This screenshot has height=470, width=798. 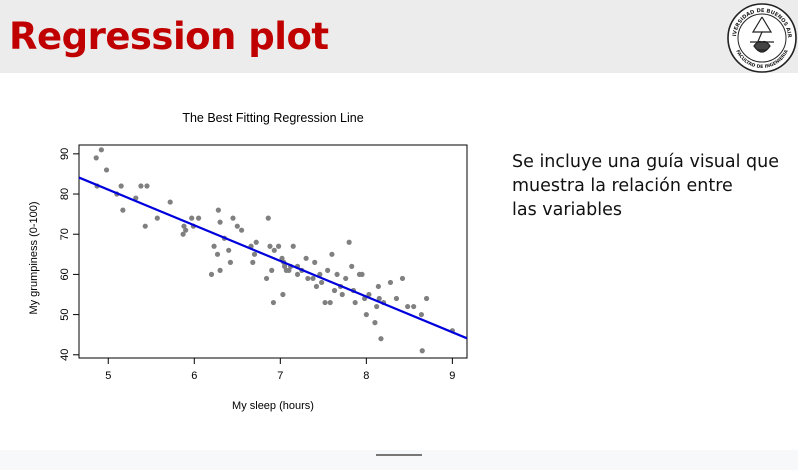 I want to click on description-line: Se incluye una guía visual que, so click(x=646, y=162).